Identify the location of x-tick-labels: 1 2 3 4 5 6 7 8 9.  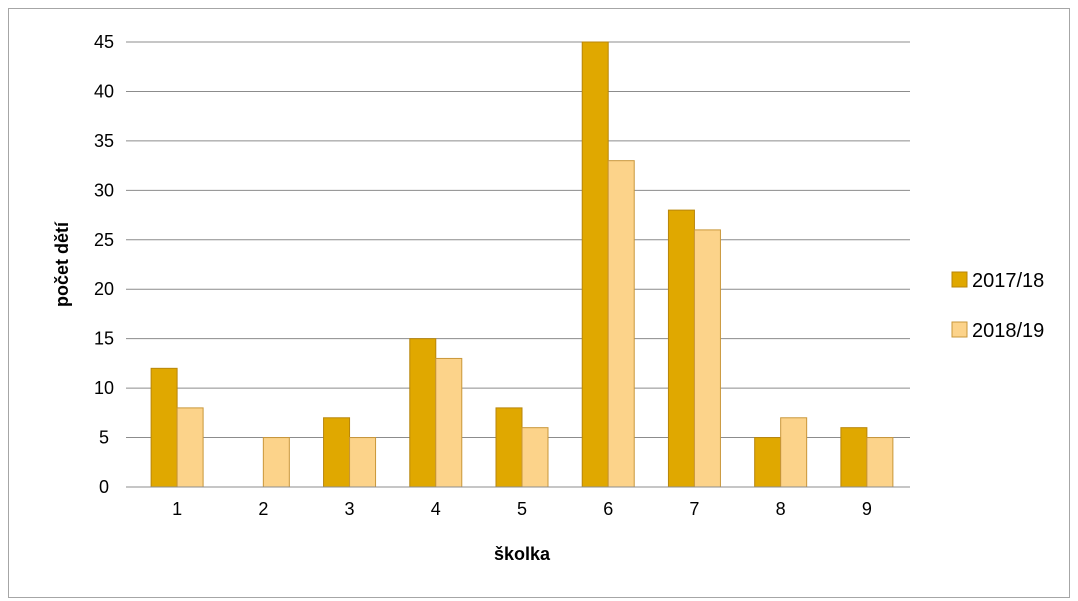
(522, 509).